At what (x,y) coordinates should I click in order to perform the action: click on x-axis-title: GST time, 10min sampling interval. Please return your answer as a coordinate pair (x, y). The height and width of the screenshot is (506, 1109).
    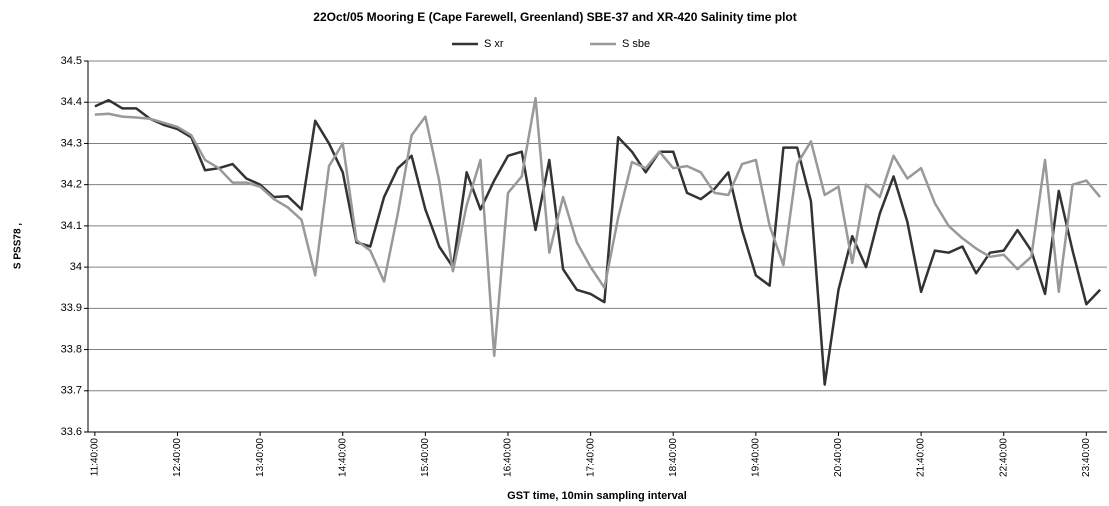
    Looking at the image, I should click on (597, 496).